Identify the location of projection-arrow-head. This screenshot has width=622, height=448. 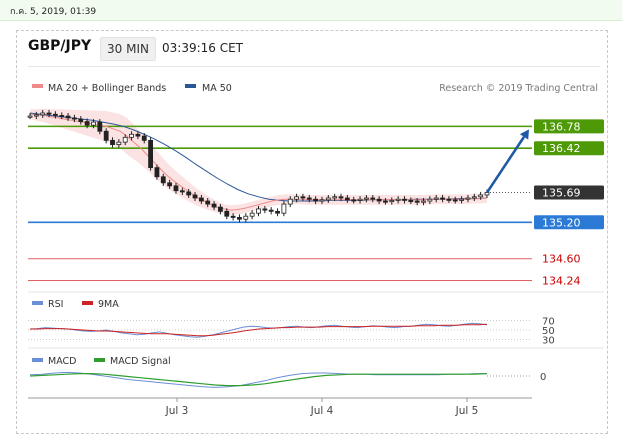
(524, 134).